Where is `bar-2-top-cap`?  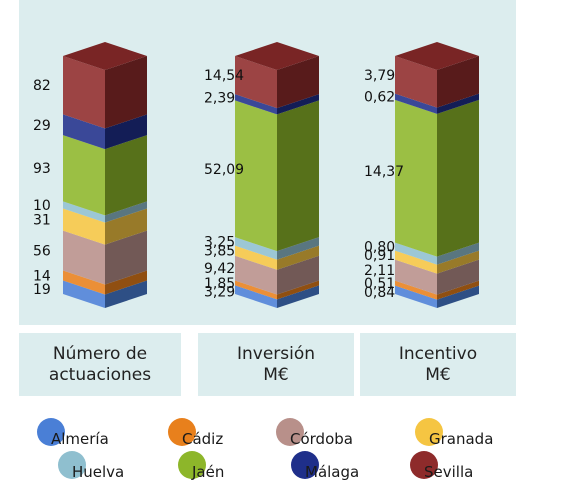
bar-2-top-cap is located at coordinates (437, 56).